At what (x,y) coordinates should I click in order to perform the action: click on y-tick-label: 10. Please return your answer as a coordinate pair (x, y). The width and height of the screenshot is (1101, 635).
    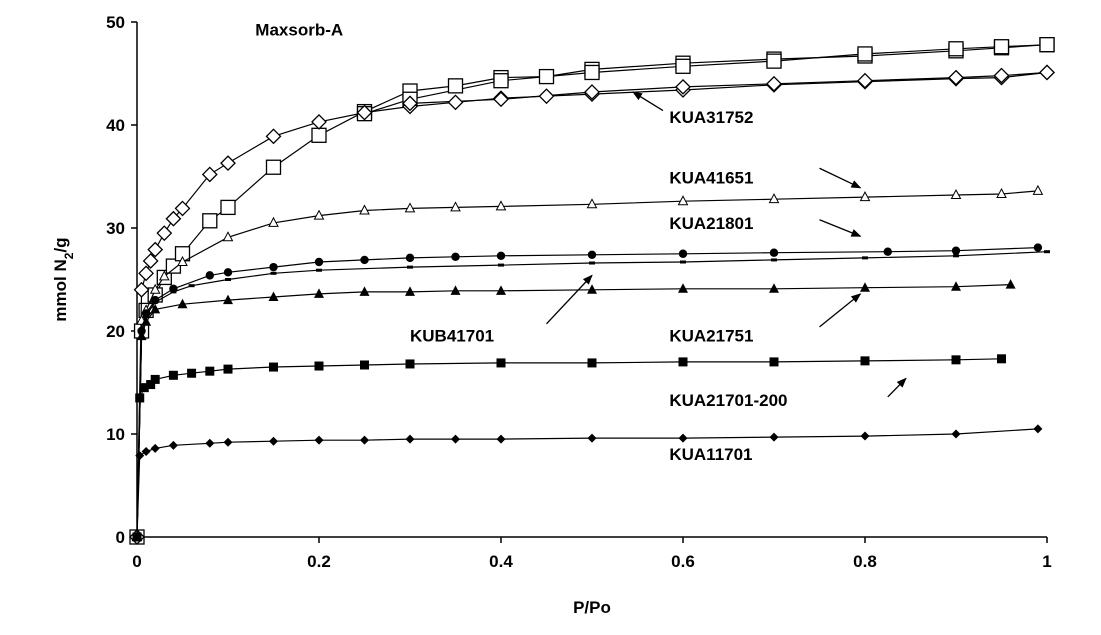
    Looking at the image, I should click on (115, 434).